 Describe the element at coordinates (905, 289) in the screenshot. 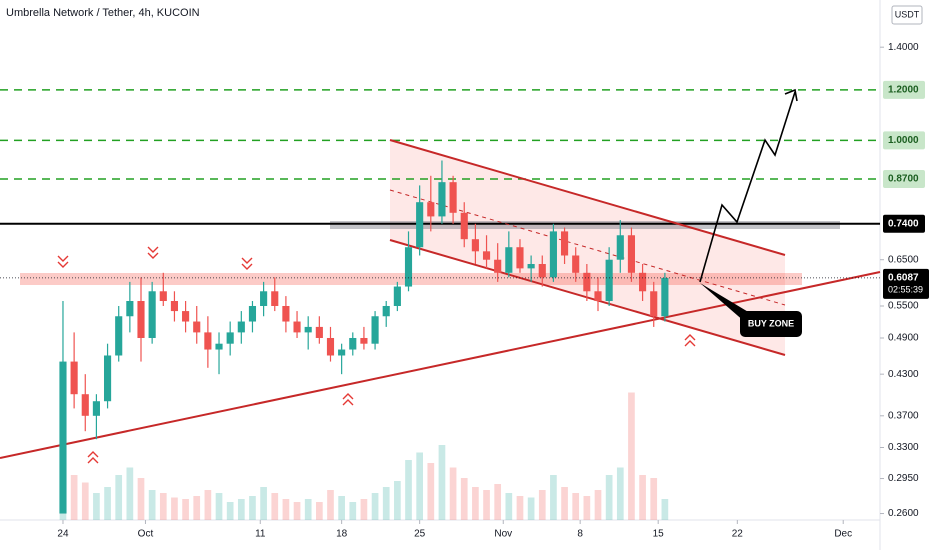

I see `countdown-label: 02:55:39` at that location.